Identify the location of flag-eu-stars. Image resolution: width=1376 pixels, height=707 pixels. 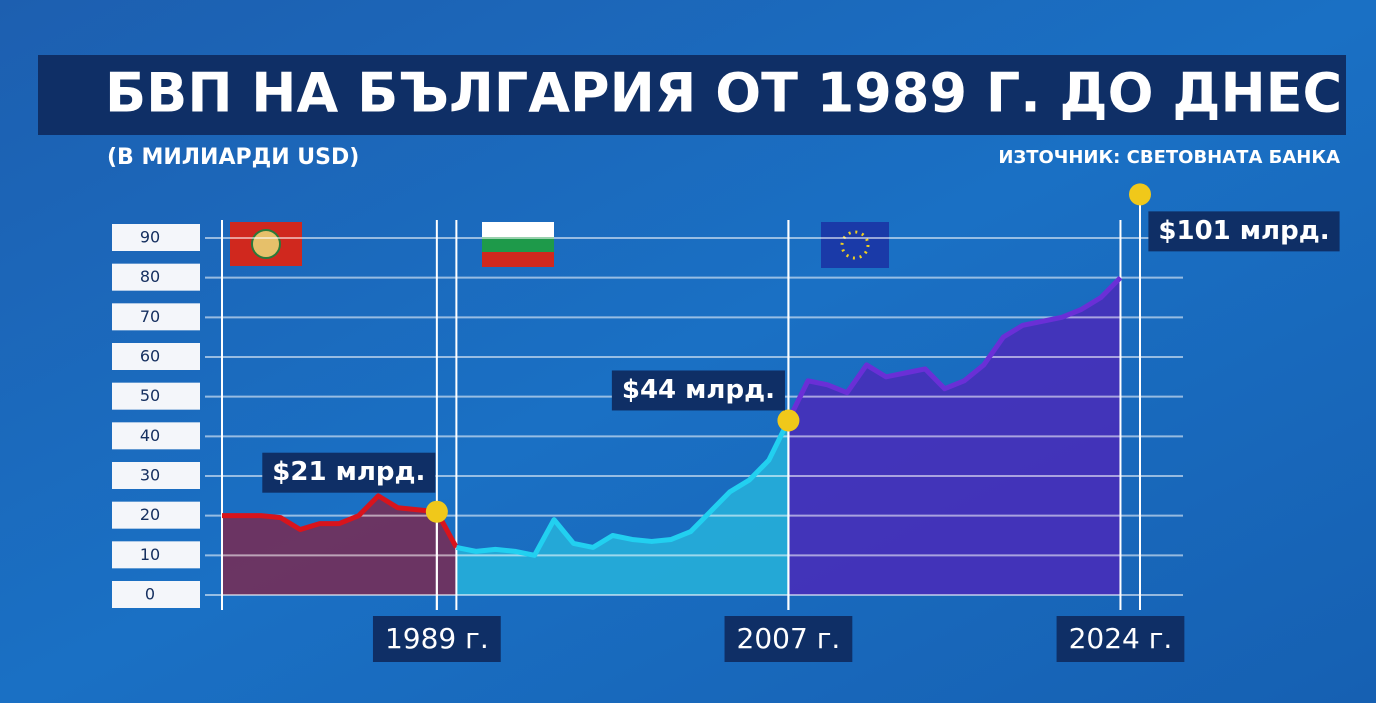
(855, 245).